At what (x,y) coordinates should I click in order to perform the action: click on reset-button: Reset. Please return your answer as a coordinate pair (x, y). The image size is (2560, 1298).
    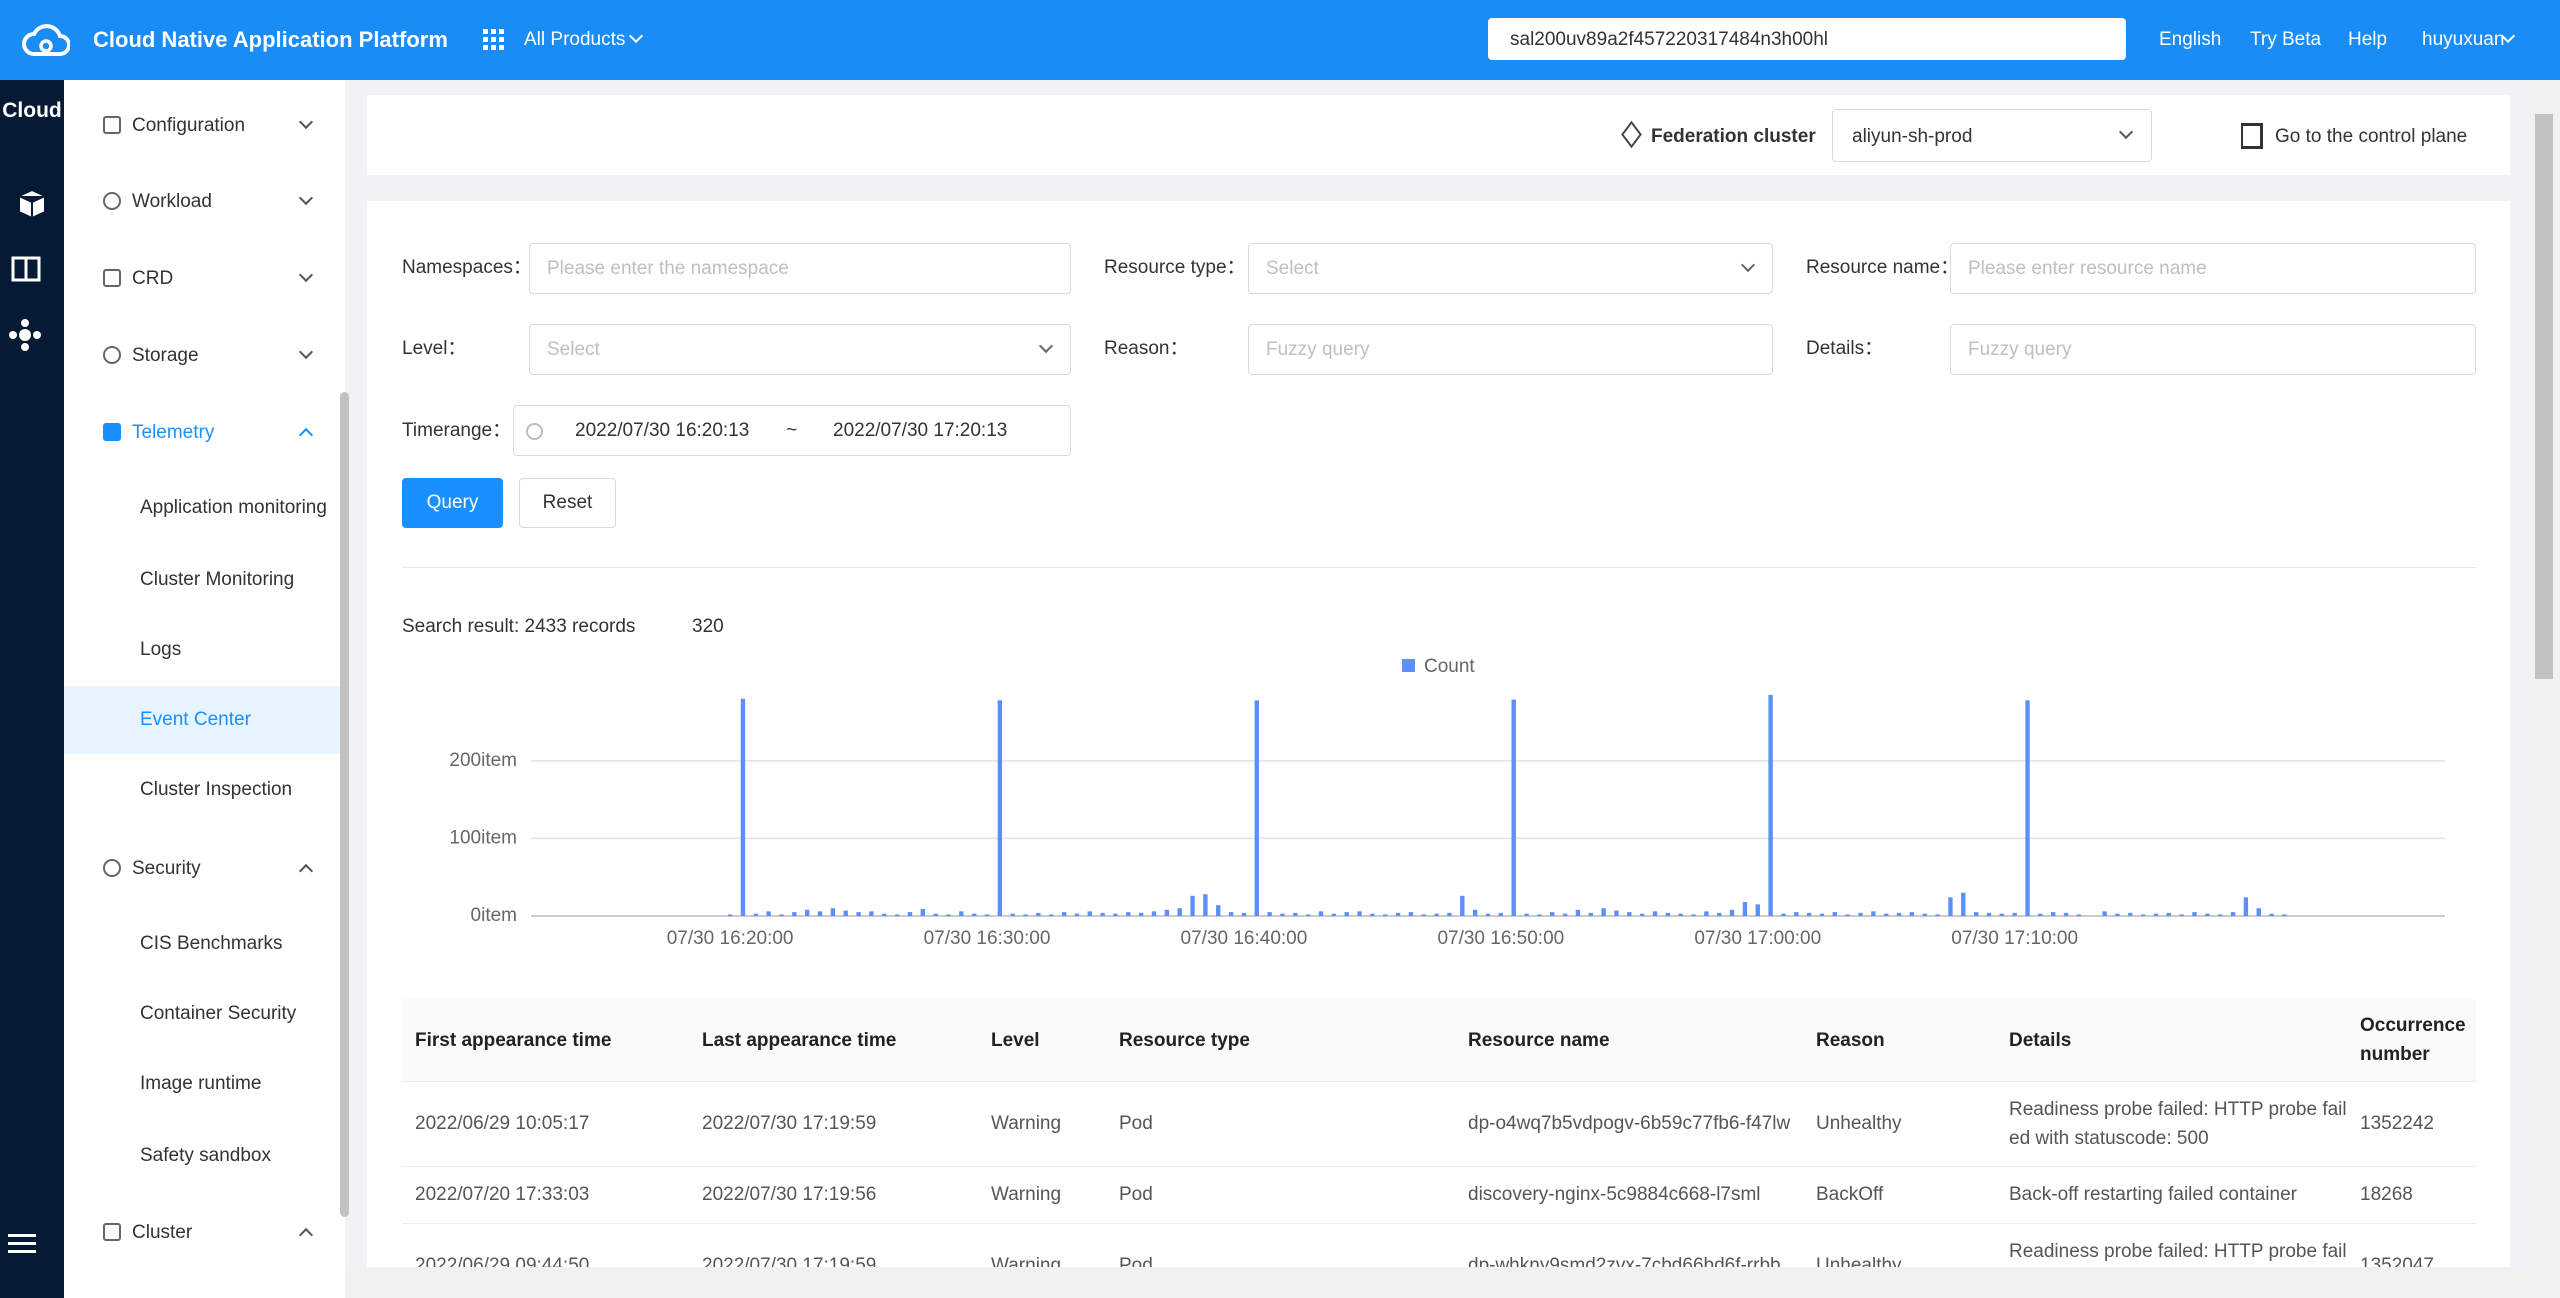
    Looking at the image, I should click on (567, 503).